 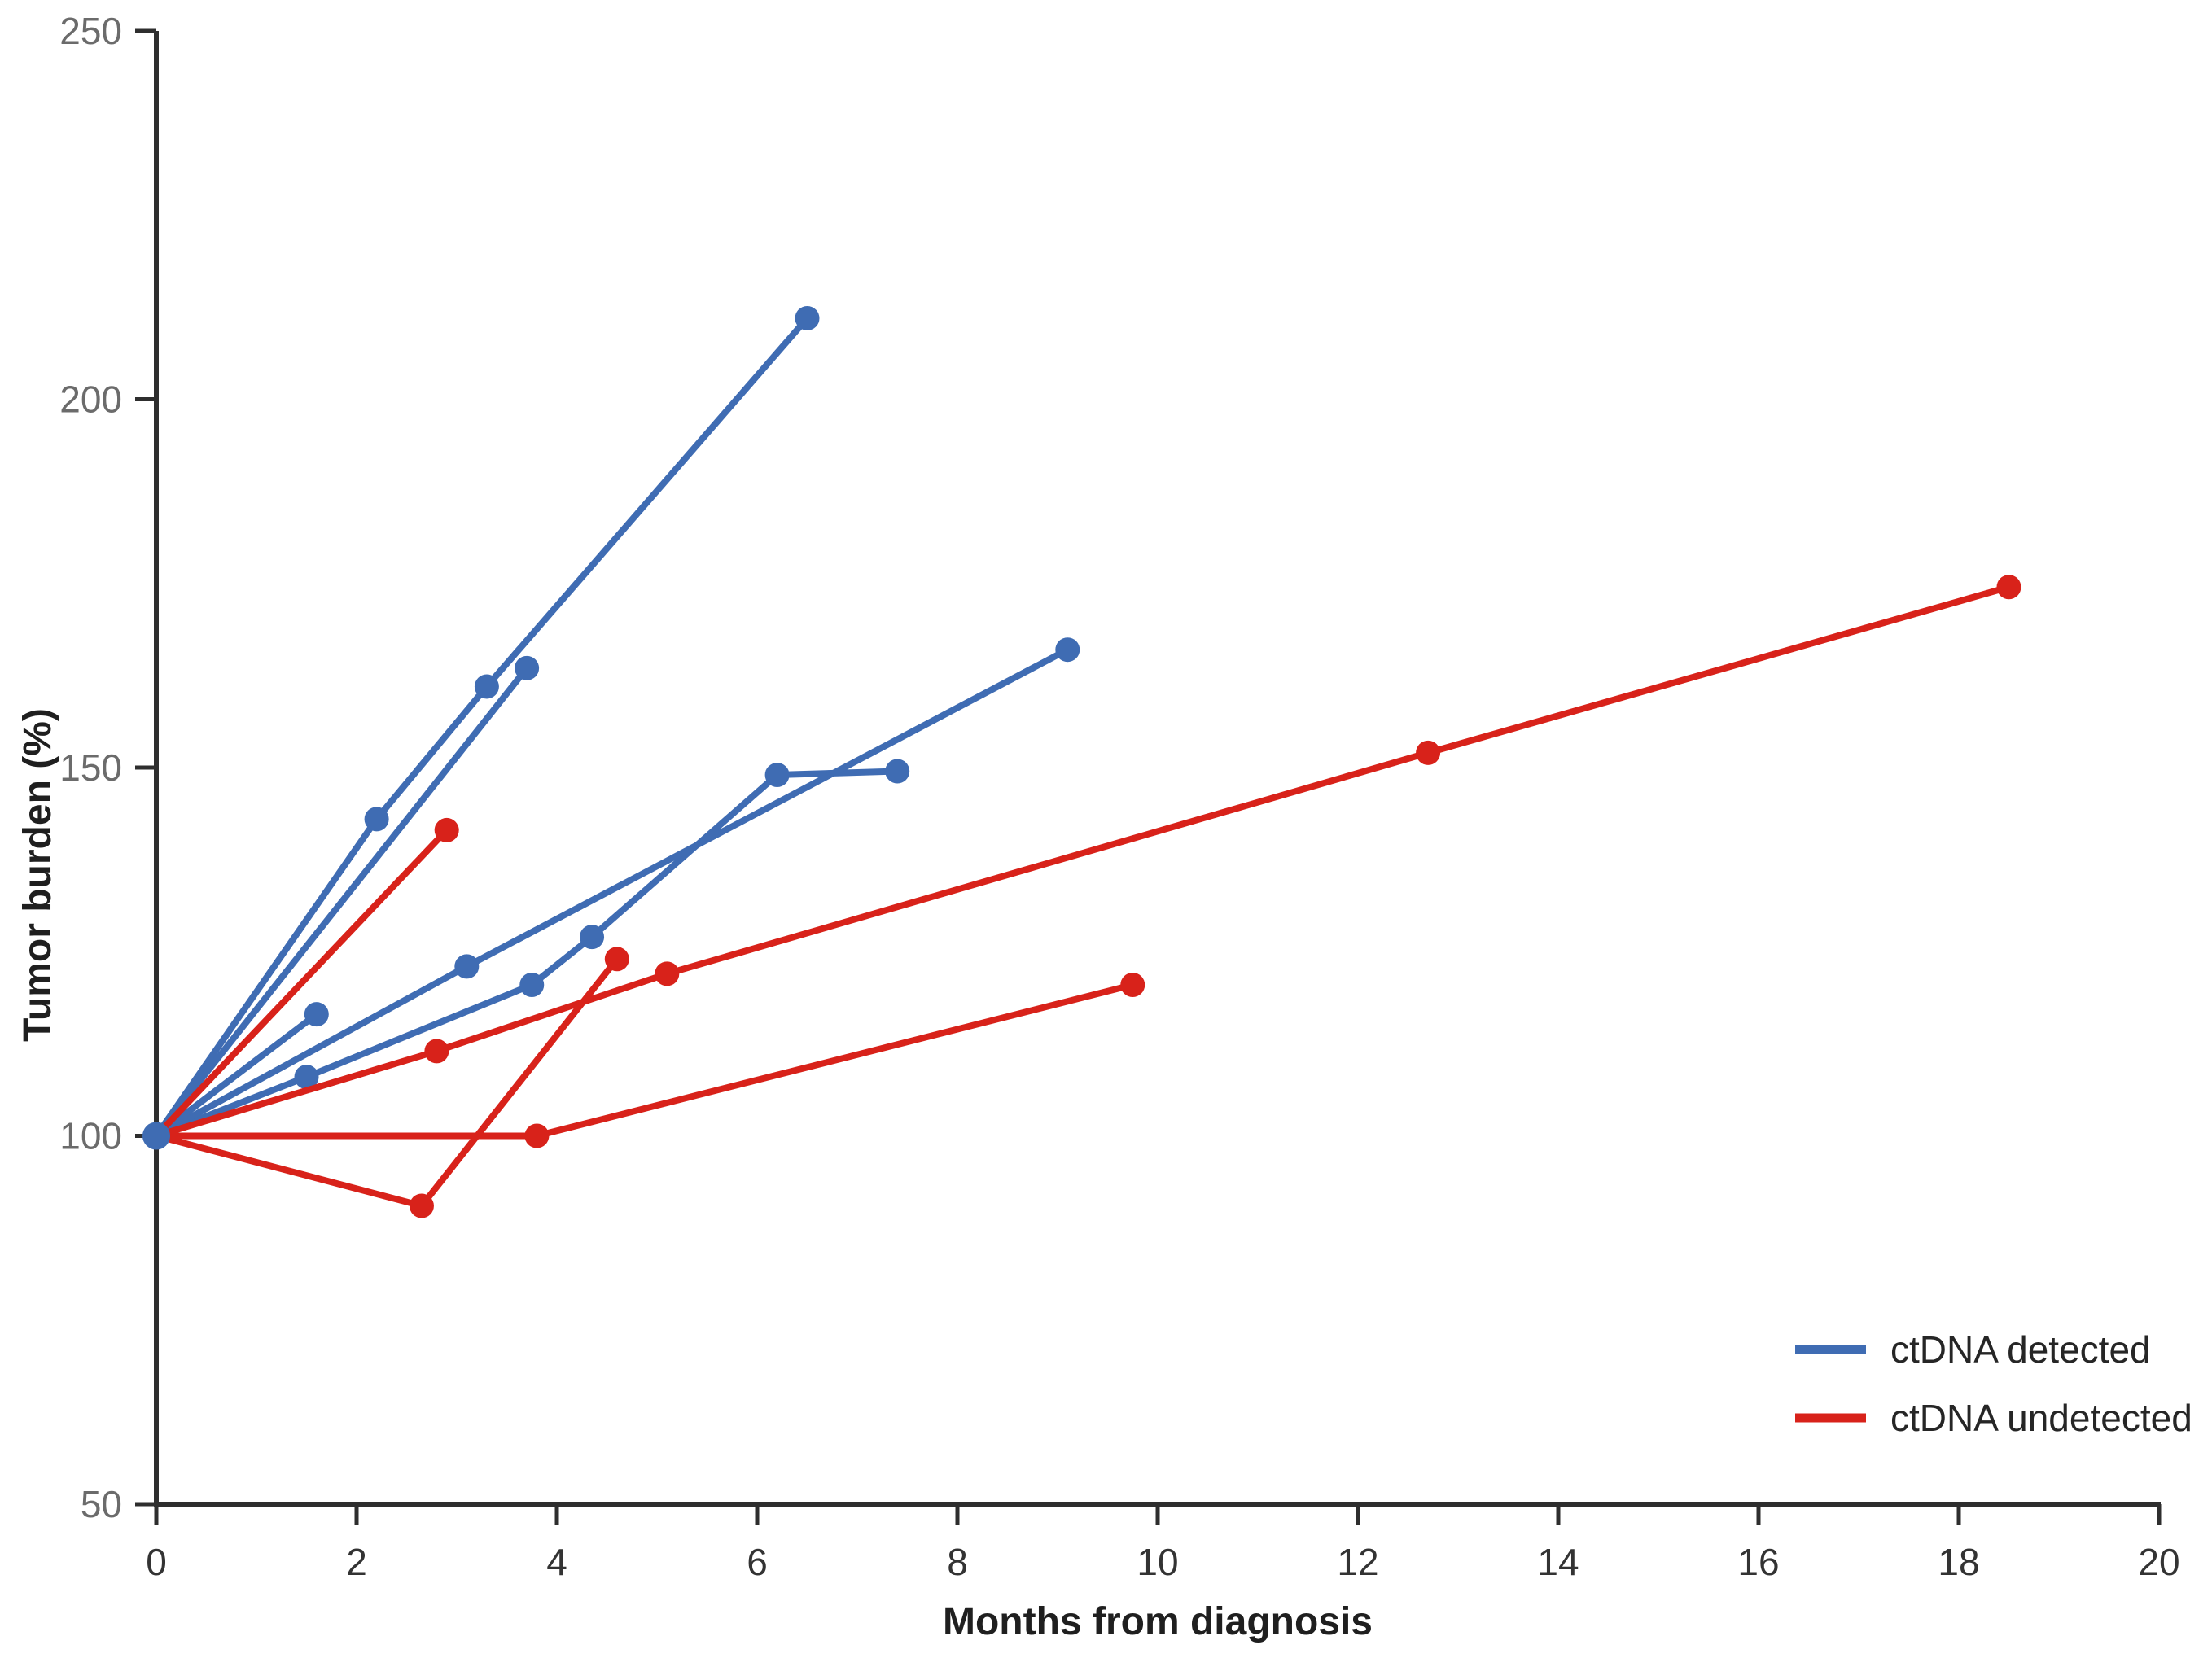 I want to click on data-point-ctdna-undetected-5.1m-122pct, so click(x=667, y=973).